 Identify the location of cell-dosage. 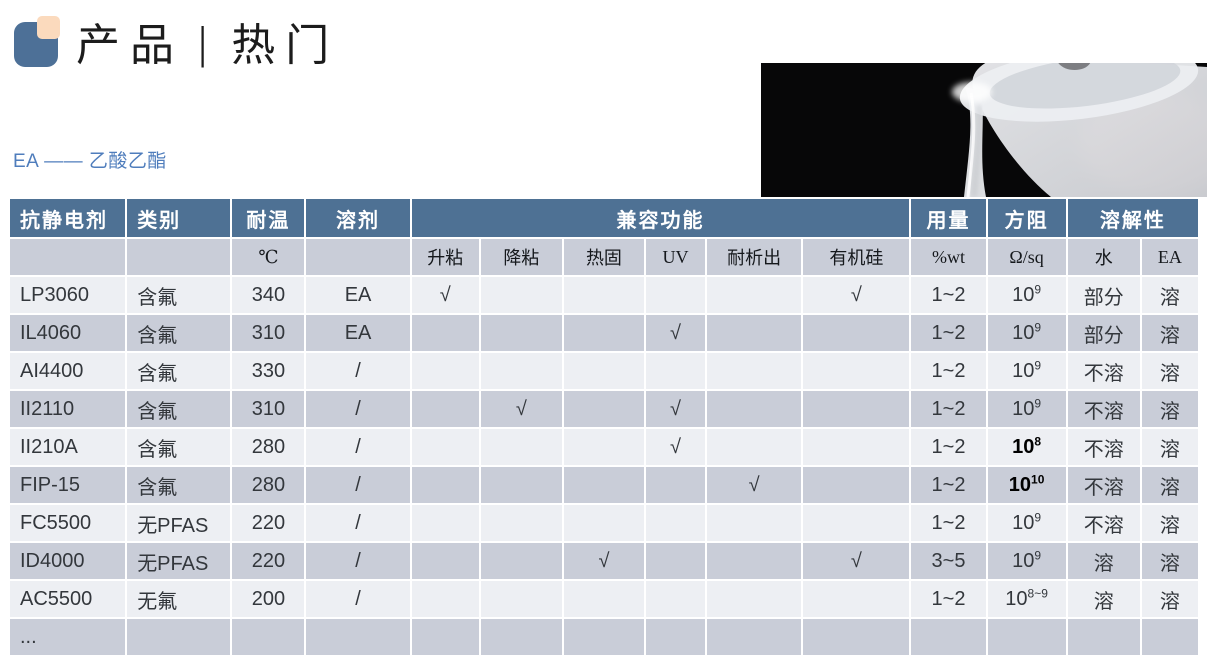
(948, 637).